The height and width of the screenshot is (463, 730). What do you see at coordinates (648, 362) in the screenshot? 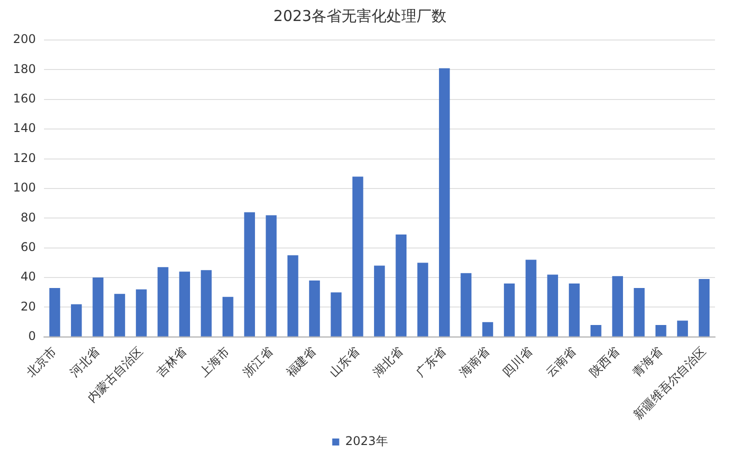
I see `x-tick-label: 青海省` at bounding box center [648, 362].